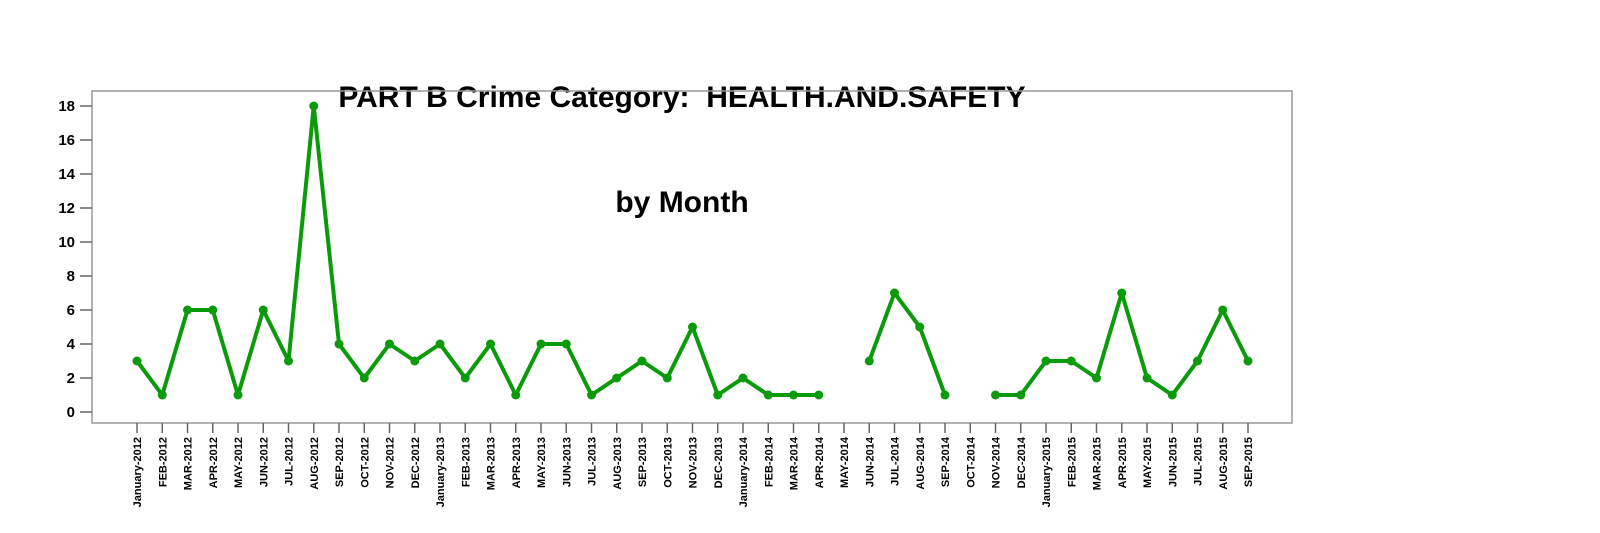 The image size is (1600, 533). I want to click on x-tick-label: DEC-2013, so click(719, 462).